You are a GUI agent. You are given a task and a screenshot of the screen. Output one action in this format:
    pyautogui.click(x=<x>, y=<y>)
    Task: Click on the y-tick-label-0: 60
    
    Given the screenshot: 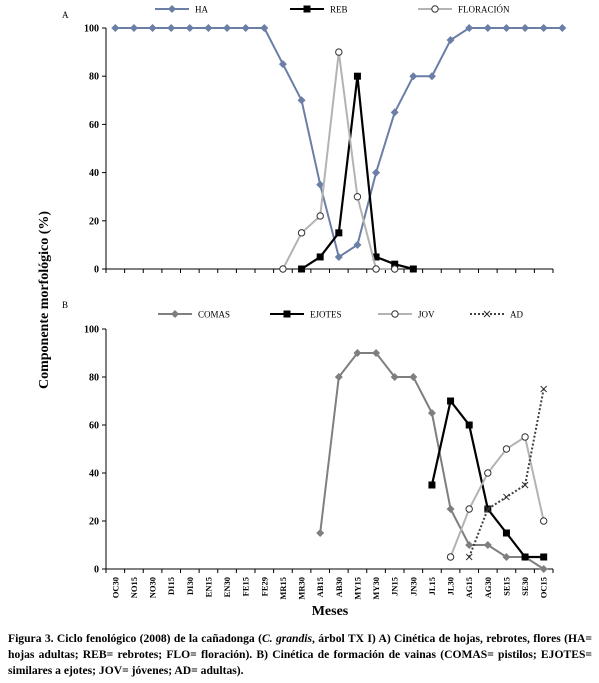 What is the action you would take?
    pyautogui.click(x=94, y=125)
    